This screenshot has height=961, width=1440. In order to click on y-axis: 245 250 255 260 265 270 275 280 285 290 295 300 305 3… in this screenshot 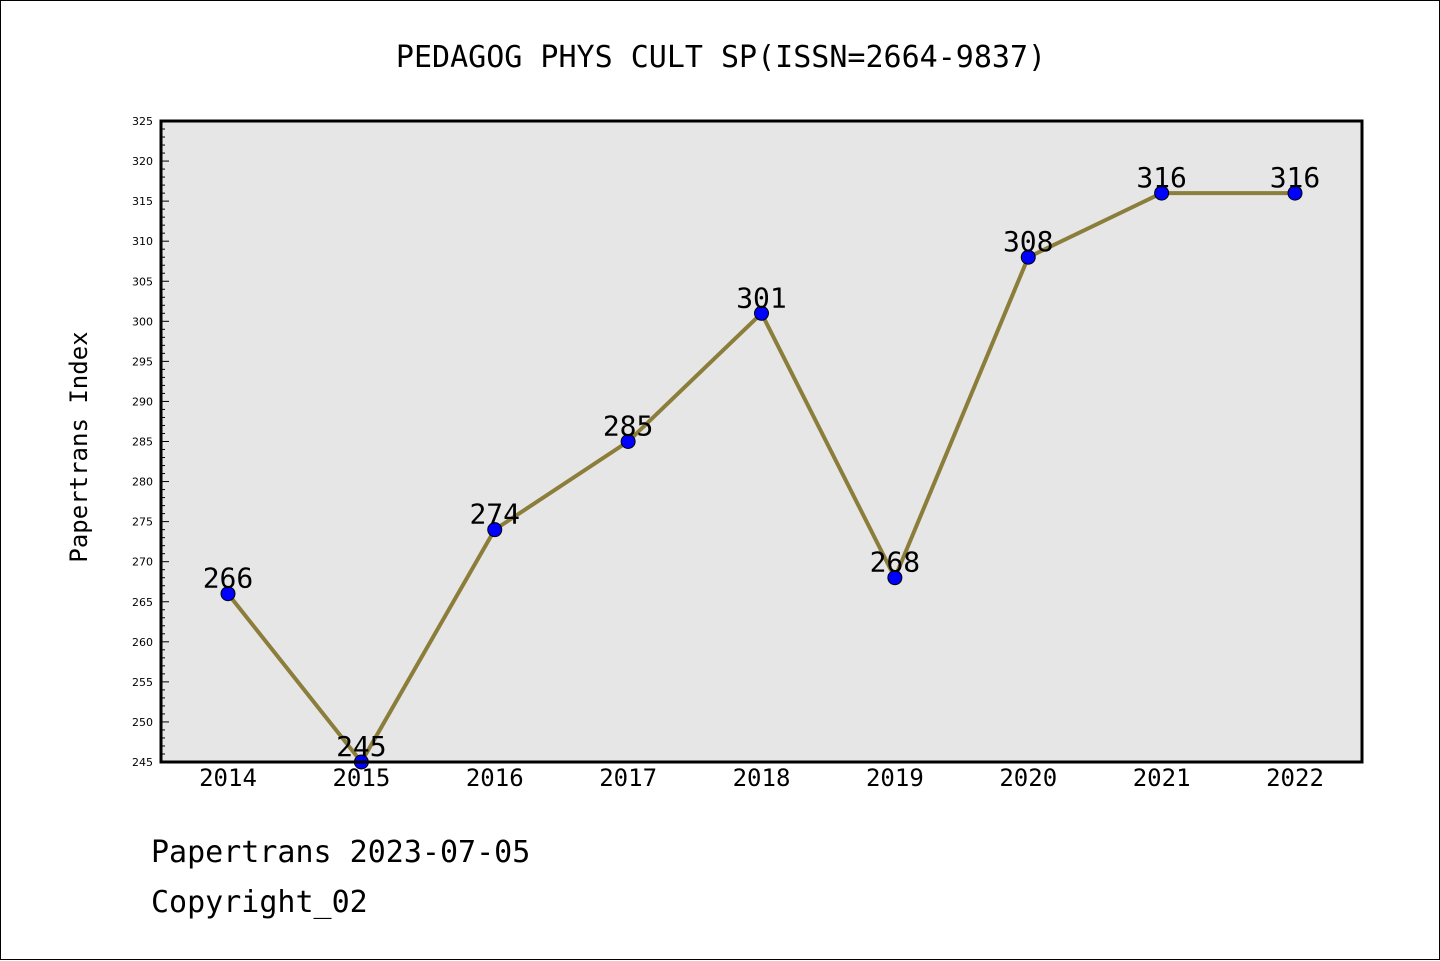, I will do `click(150, 442)`.